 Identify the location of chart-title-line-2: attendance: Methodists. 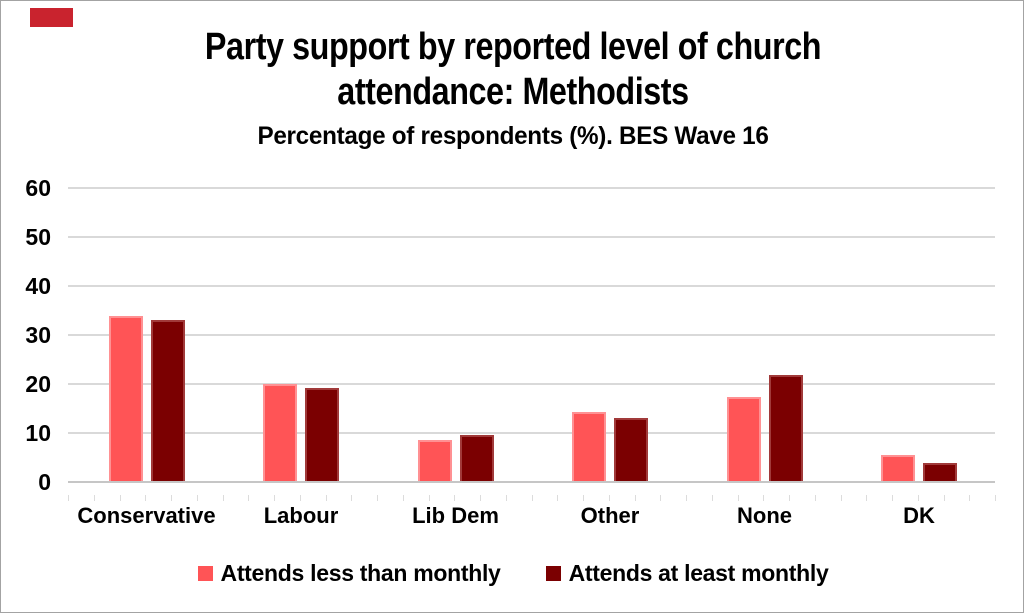
(513, 92).